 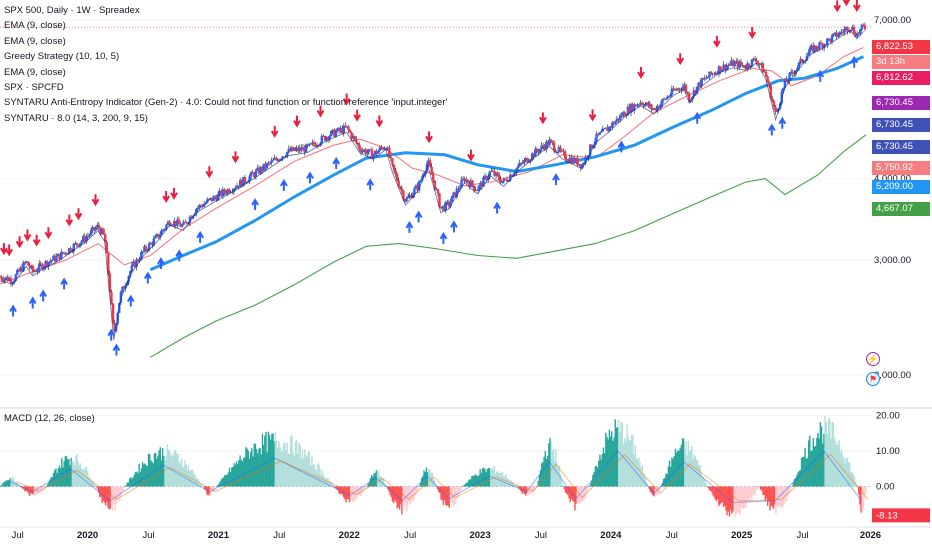 What do you see at coordinates (901, 187) in the screenshot?
I see `price-badge: 5,209.00` at bounding box center [901, 187].